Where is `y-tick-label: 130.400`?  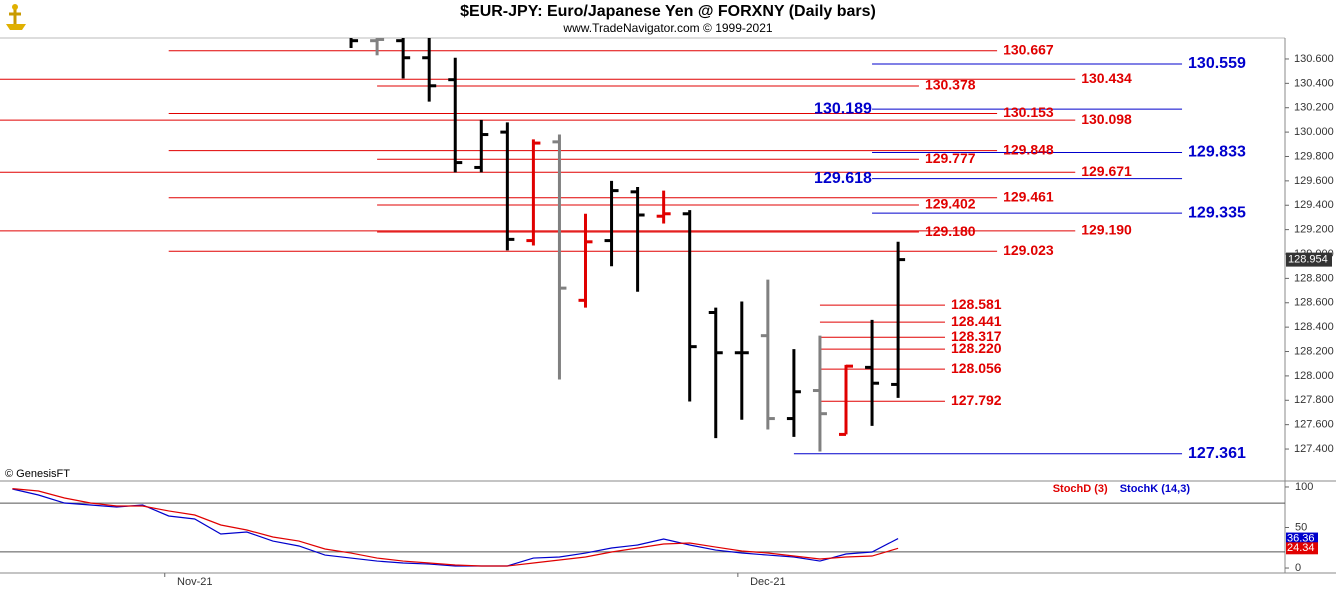 y-tick-label: 130.400 is located at coordinates (1314, 83).